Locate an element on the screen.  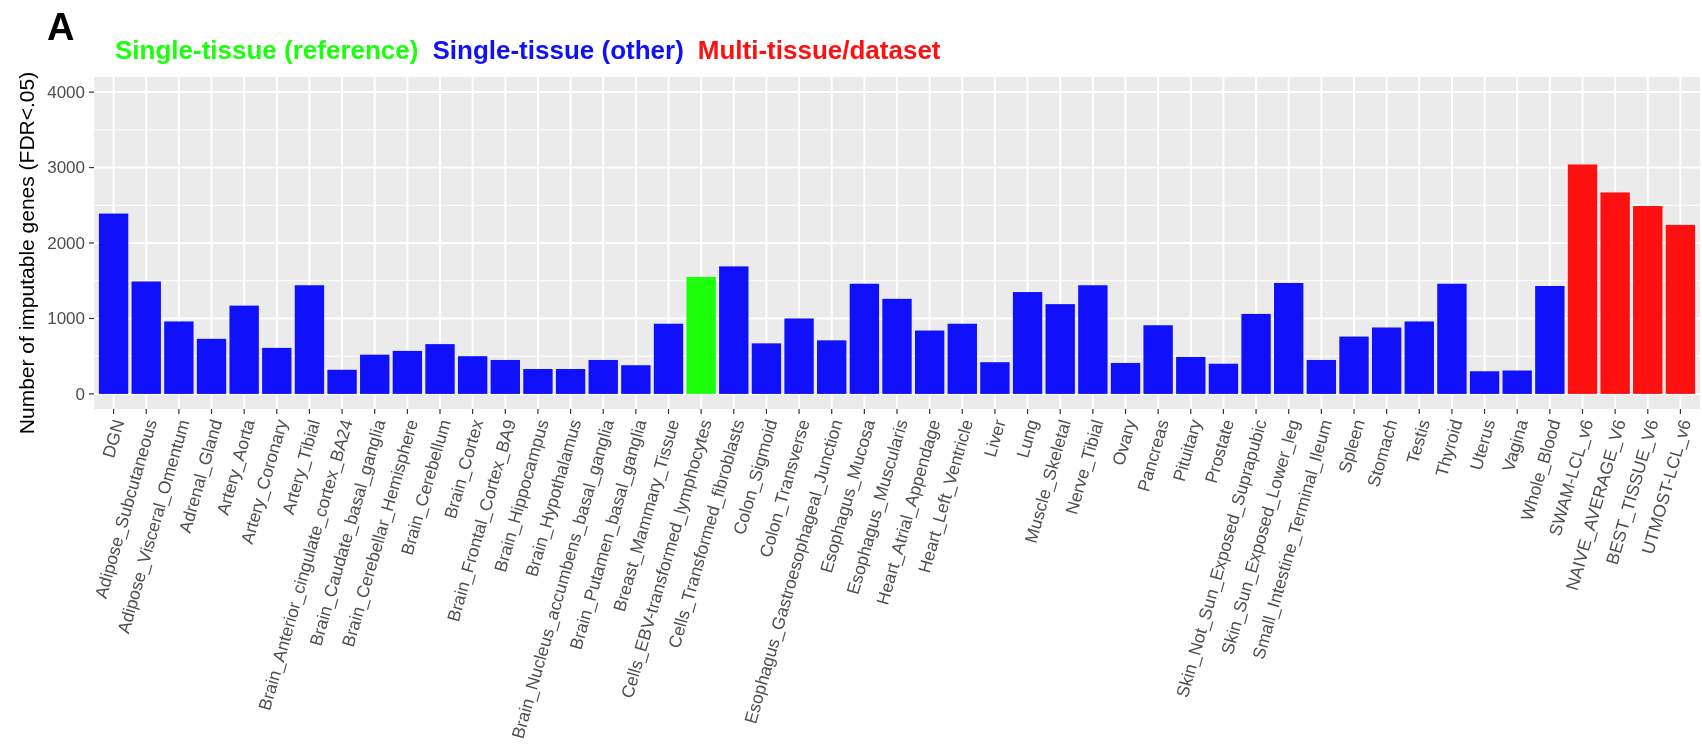
y-tick-label: 3000 is located at coordinates (66, 168).